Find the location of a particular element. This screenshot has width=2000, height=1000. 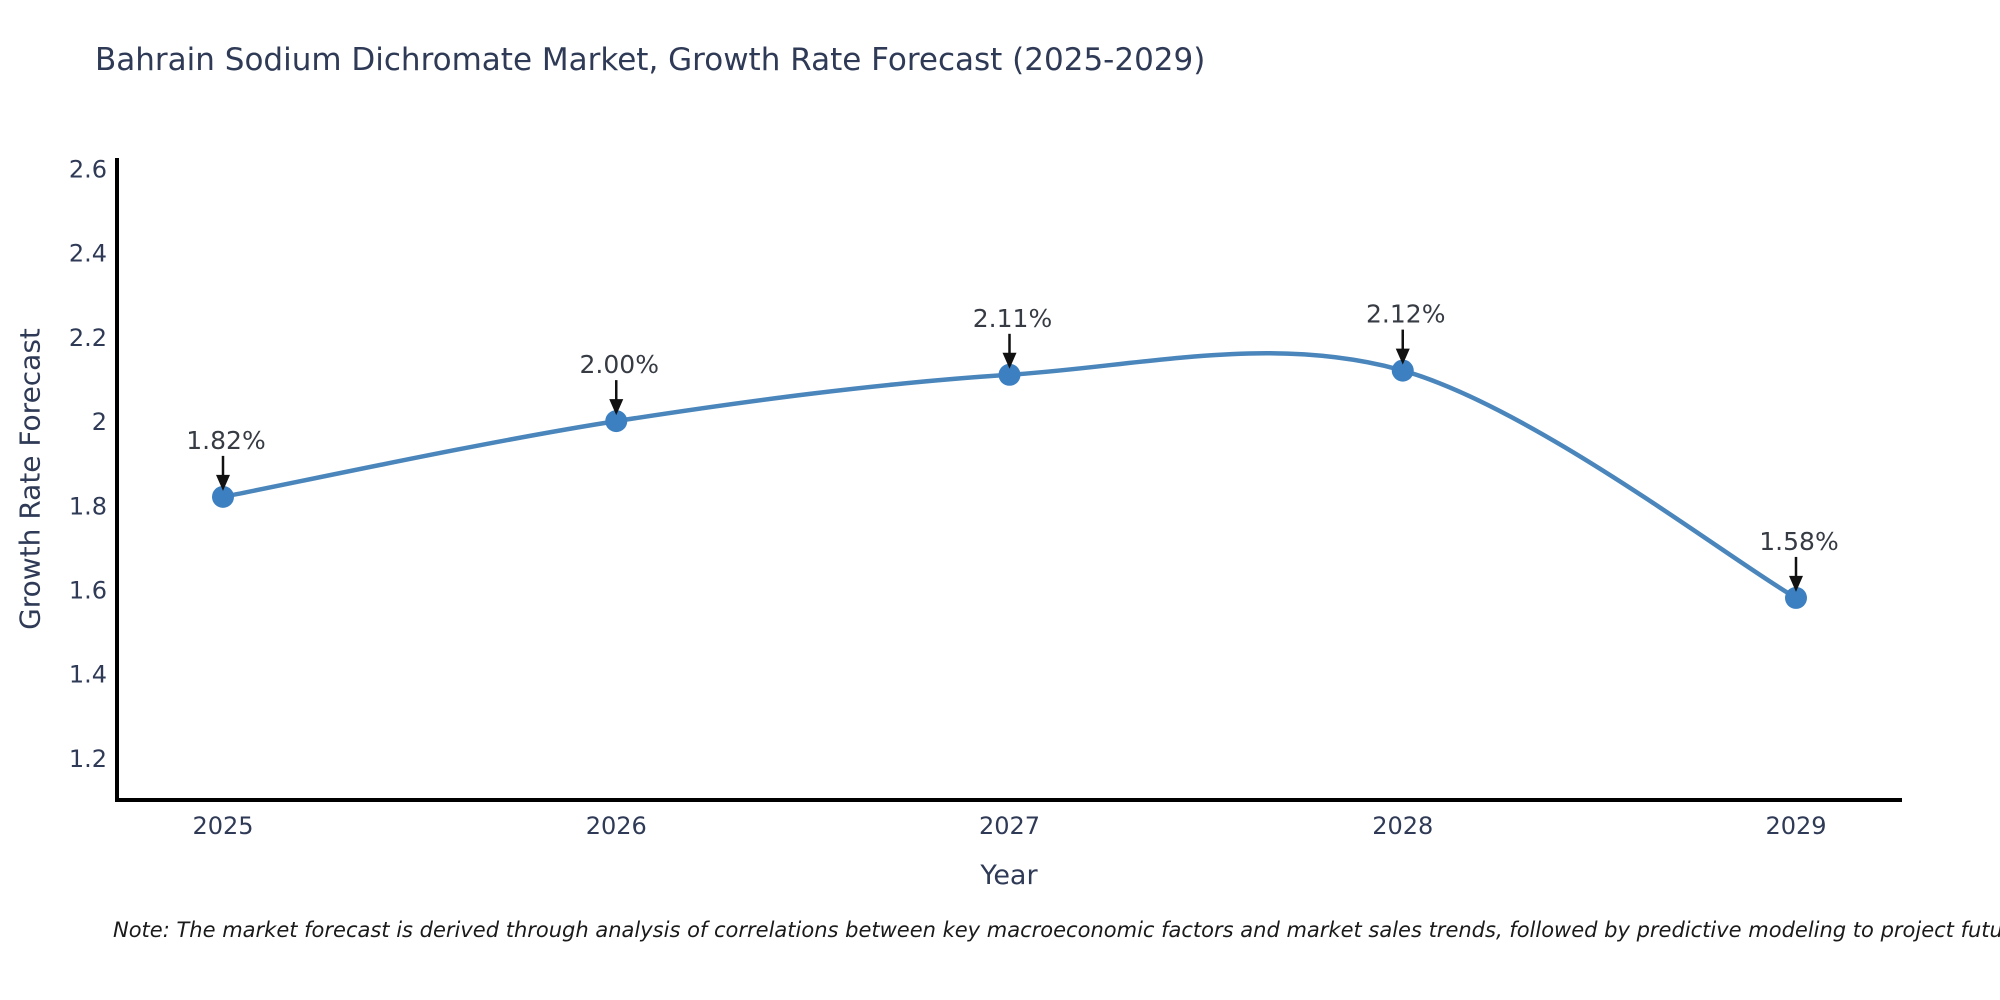

y-tick-label: 1.6 is located at coordinates (88, 591).